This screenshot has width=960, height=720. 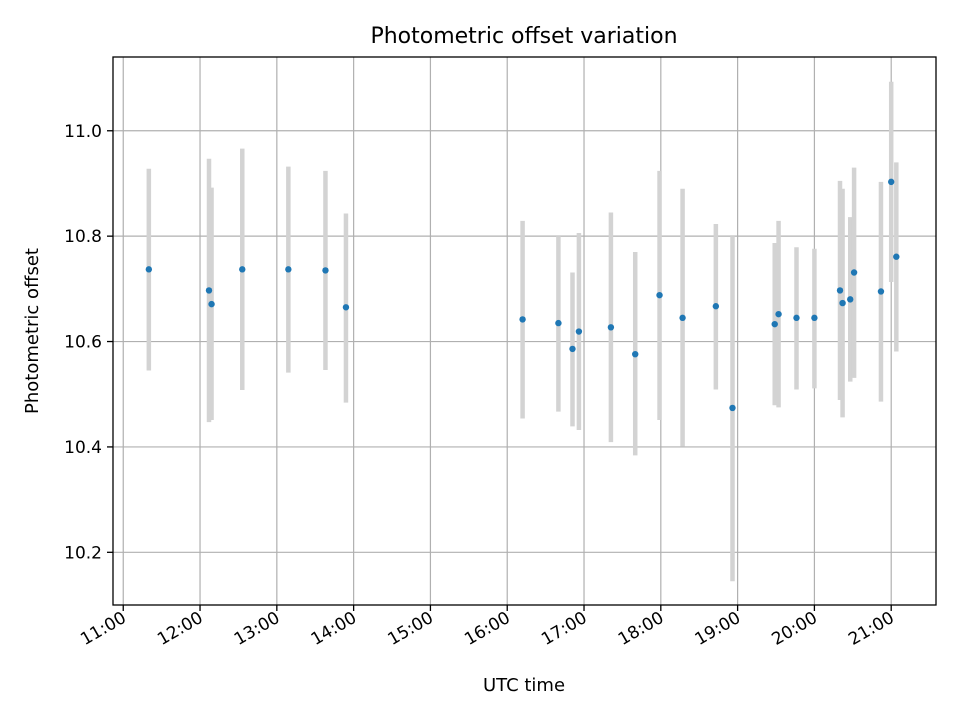 What do you see at coordinates (794, 629) in the screenshot?
I see `x-tick-label: 20:00` at bounding box center [794, 629].